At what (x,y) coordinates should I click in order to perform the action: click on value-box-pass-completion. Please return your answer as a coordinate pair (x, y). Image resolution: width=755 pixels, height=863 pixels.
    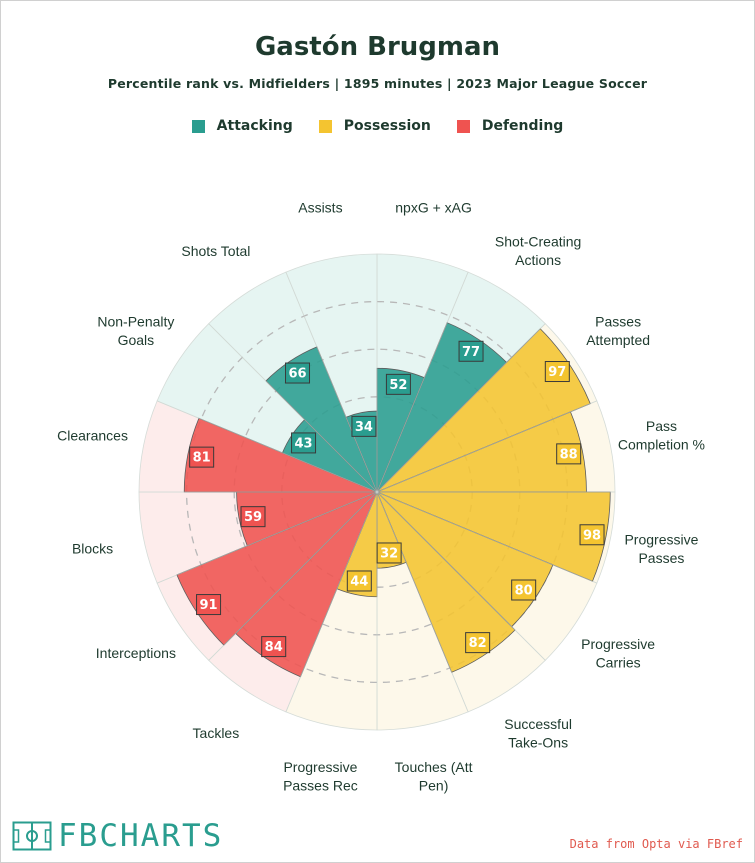
    Looking at the image, I should click on (569, 454).